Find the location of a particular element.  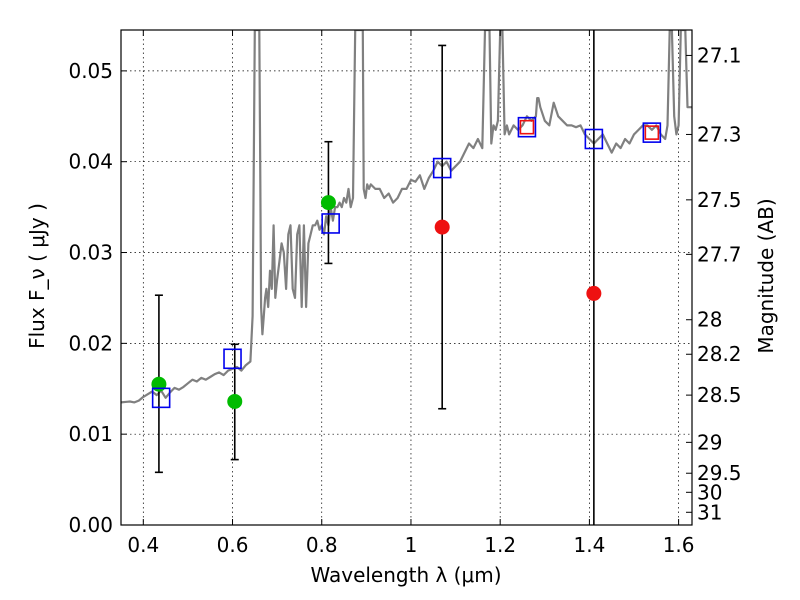

magnitude-tick-label: 27.7 is located at coordinates (719, 254).